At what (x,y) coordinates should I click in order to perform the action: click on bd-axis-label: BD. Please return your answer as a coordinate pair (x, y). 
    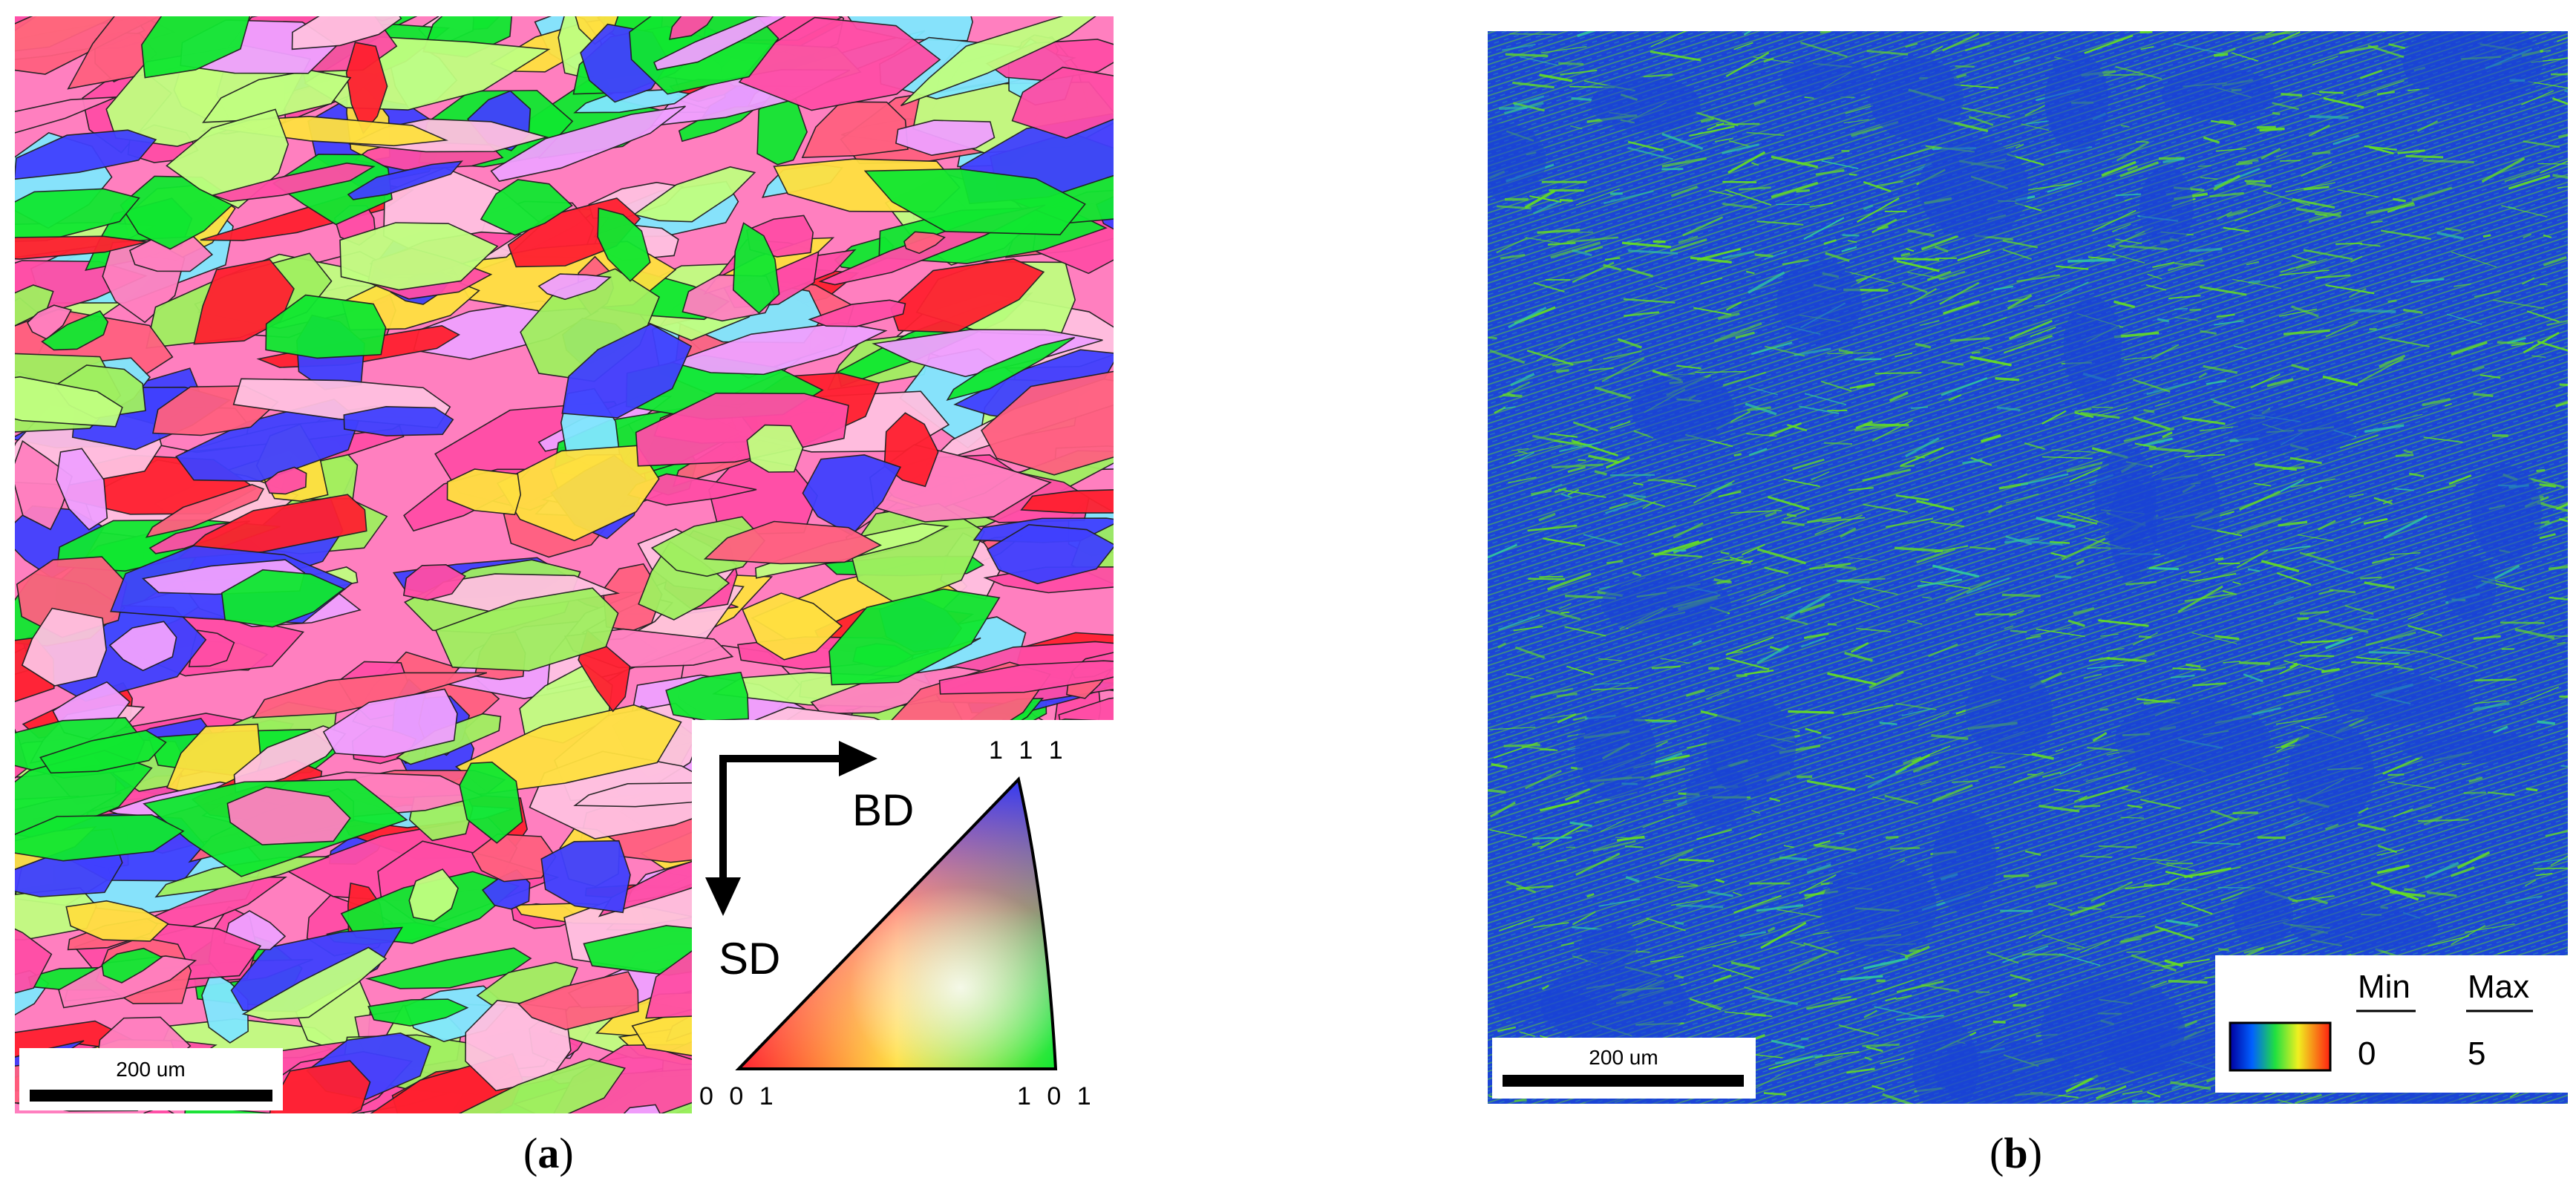
    Looking at the image, I should click on (883, 810).